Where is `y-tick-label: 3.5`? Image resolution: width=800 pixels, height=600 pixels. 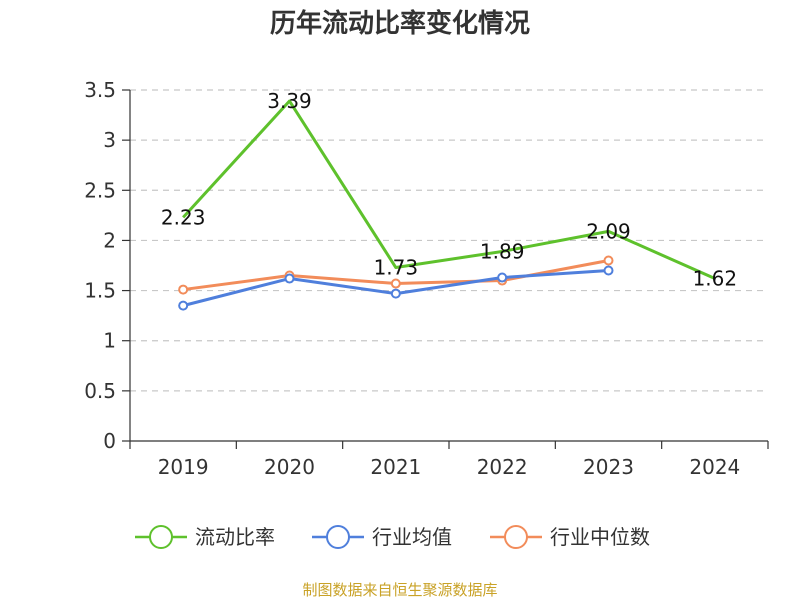
y-tick-label: 3.5 is located at coordinates (100, 90).